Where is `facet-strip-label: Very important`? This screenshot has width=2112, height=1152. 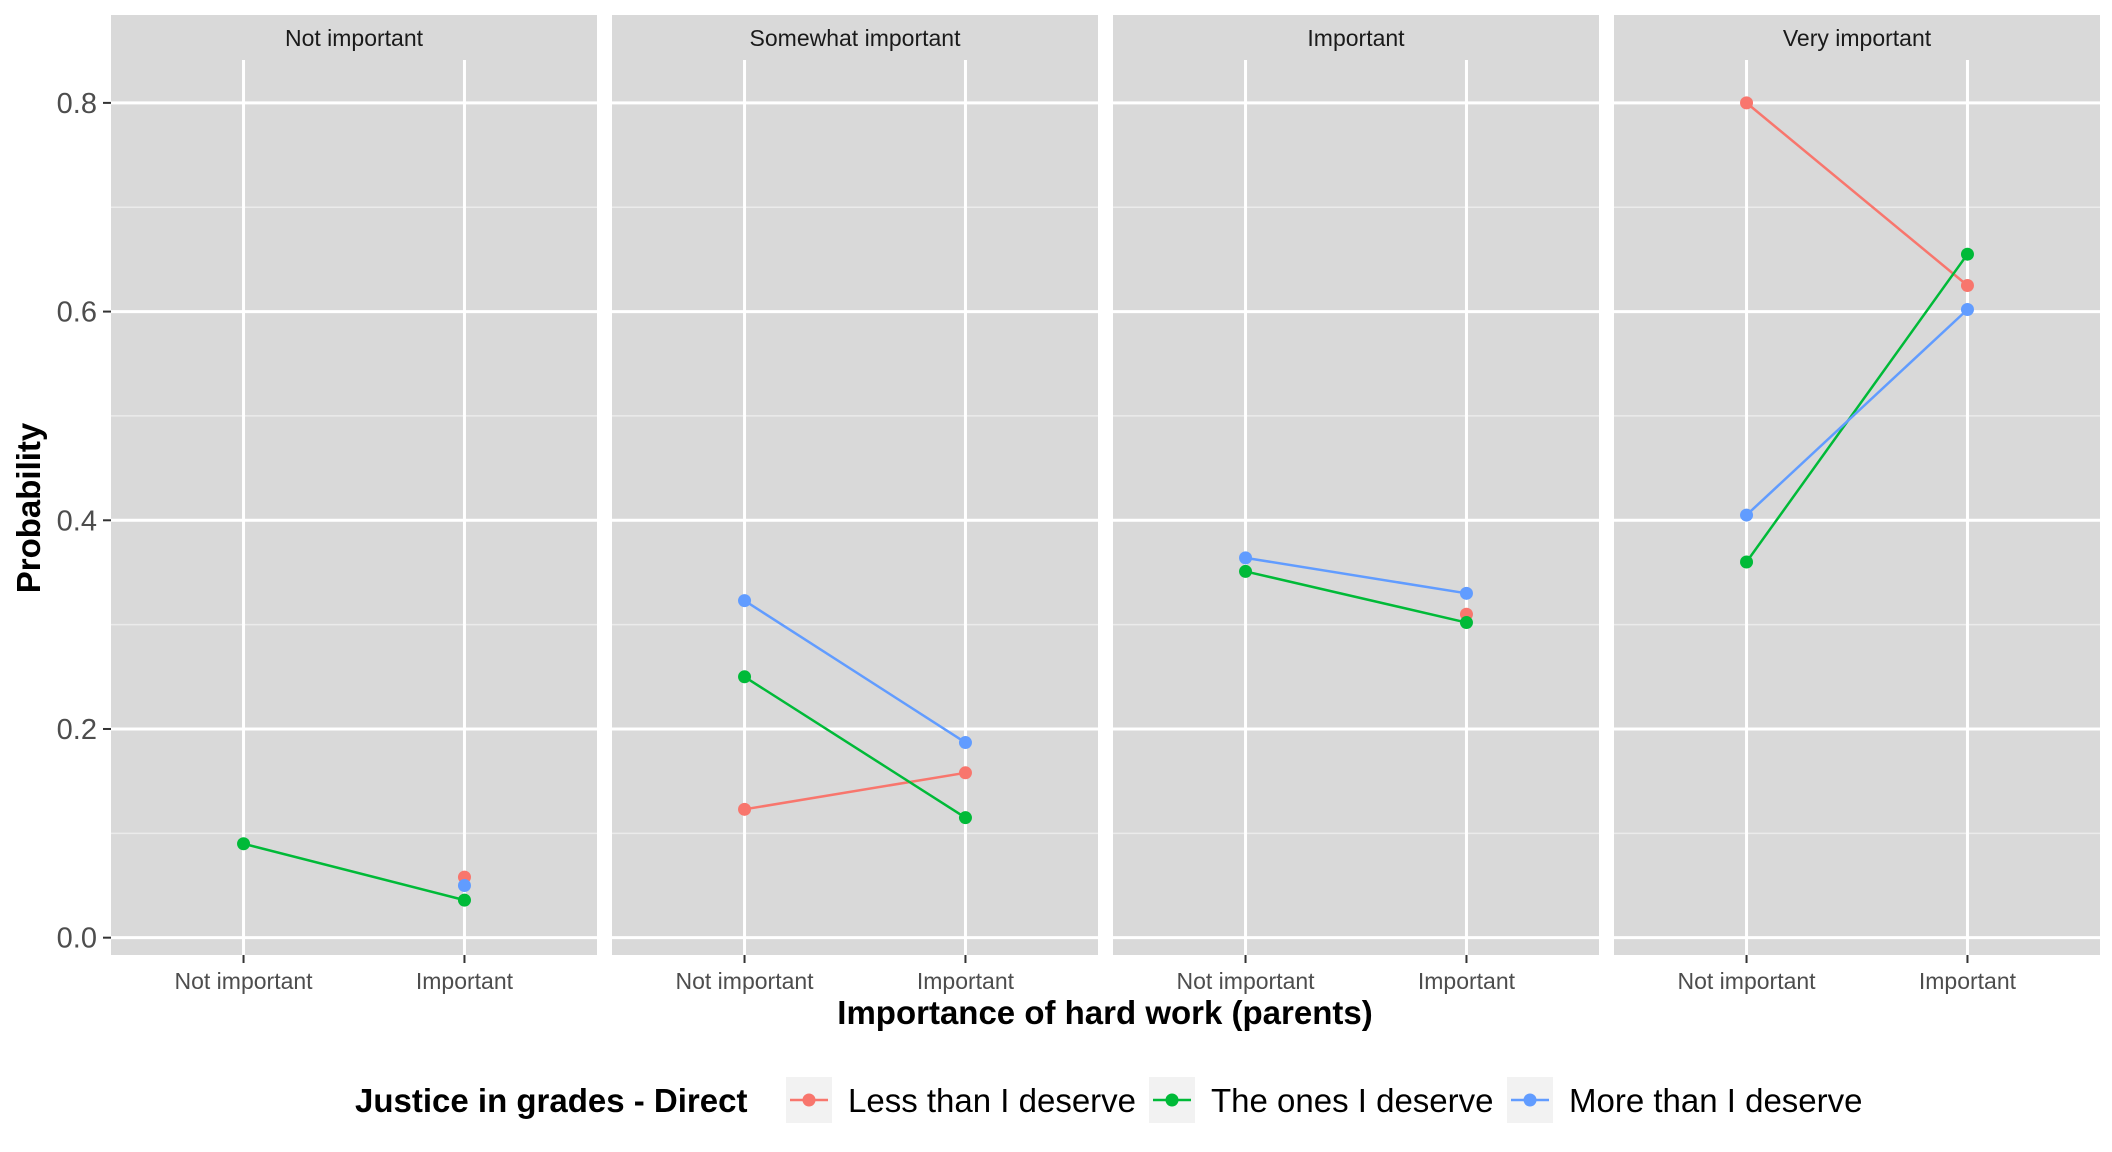
facet-strip-label: Very important is located at coordinates (1857, 38).